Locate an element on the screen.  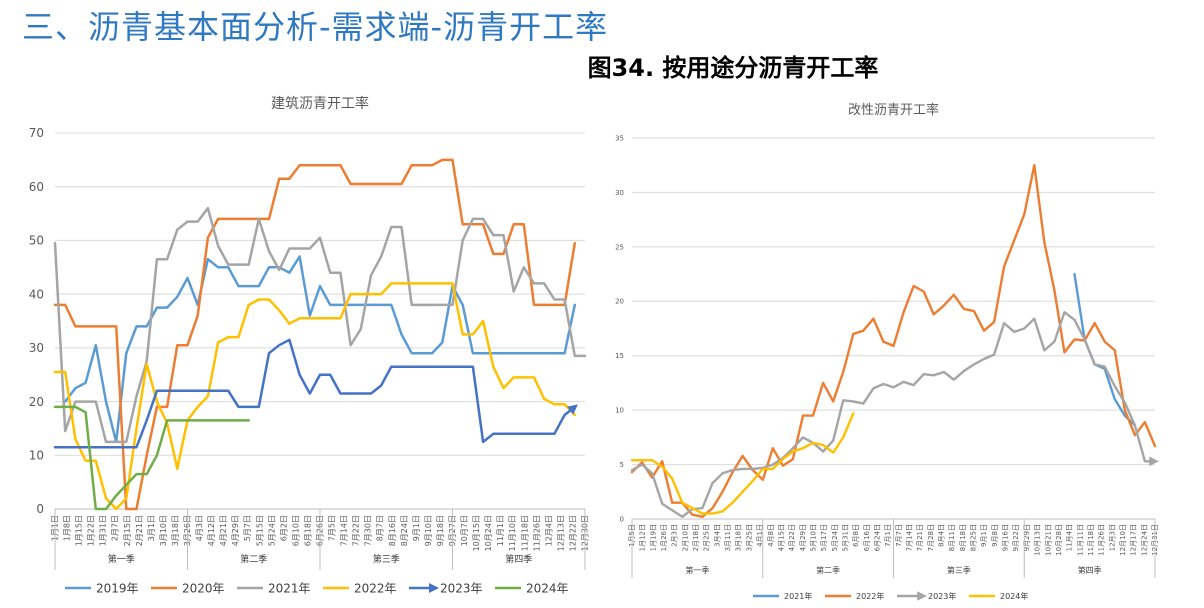
x-tick-label: 3月1日 is located at coordinates (151, 528).